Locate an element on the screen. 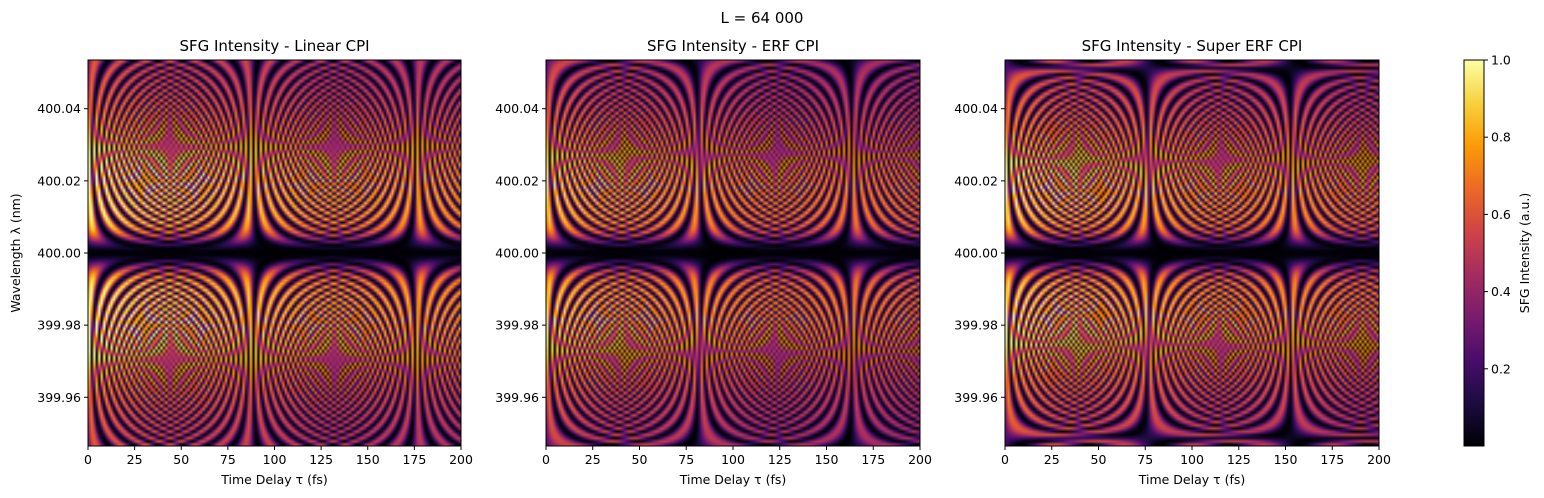 Image resolution: width=1544 pixels, height=498 pixels. colorbar-tick-label: 1.0 is located at coordinates (1501, 60).